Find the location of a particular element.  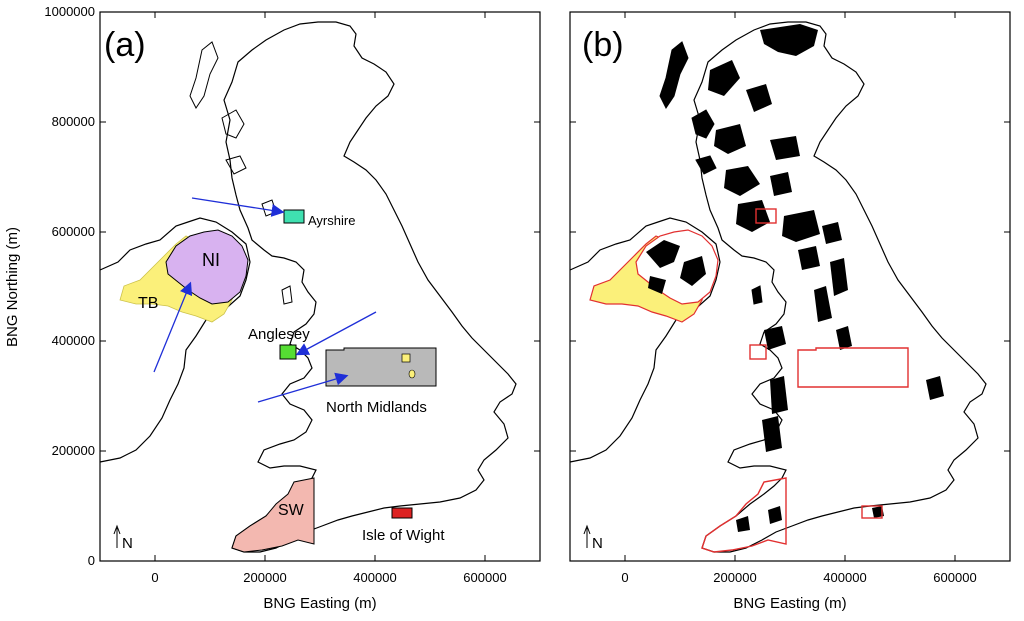

arrow-ayrshire is located at coordinates (238, 207).